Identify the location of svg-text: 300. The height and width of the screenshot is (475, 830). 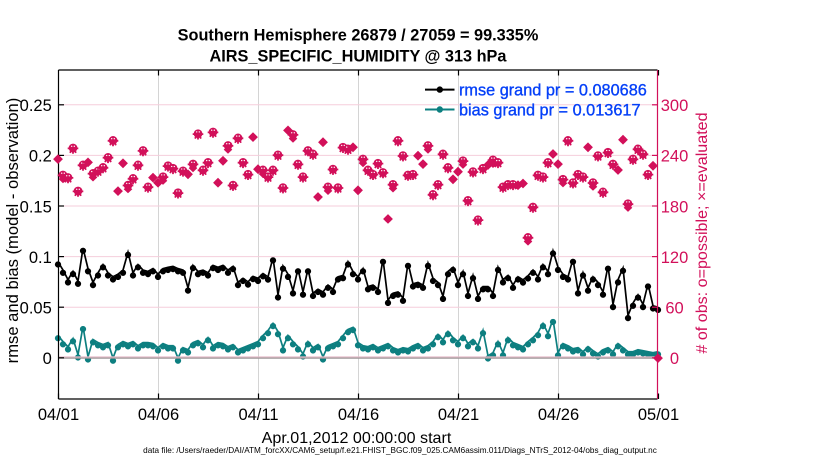
(675, 106).